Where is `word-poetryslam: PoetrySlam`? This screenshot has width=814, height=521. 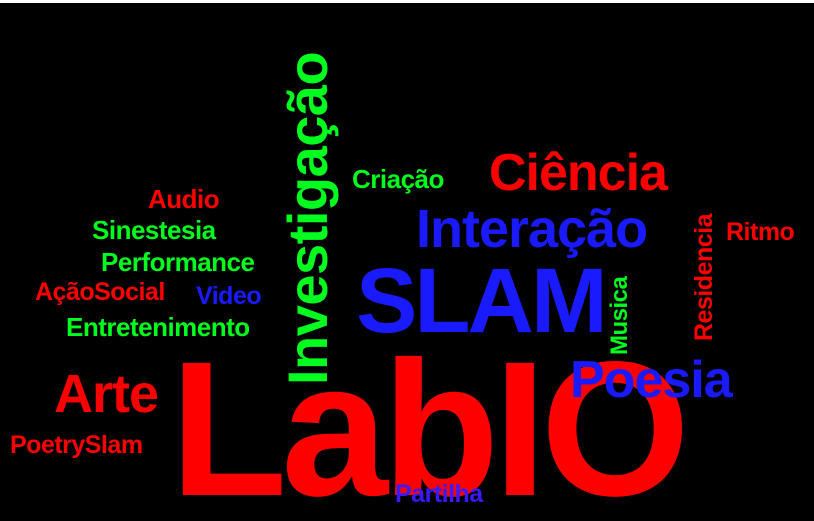
word-poetryslam: PoetrySlam is located at coordinates (76, 445).